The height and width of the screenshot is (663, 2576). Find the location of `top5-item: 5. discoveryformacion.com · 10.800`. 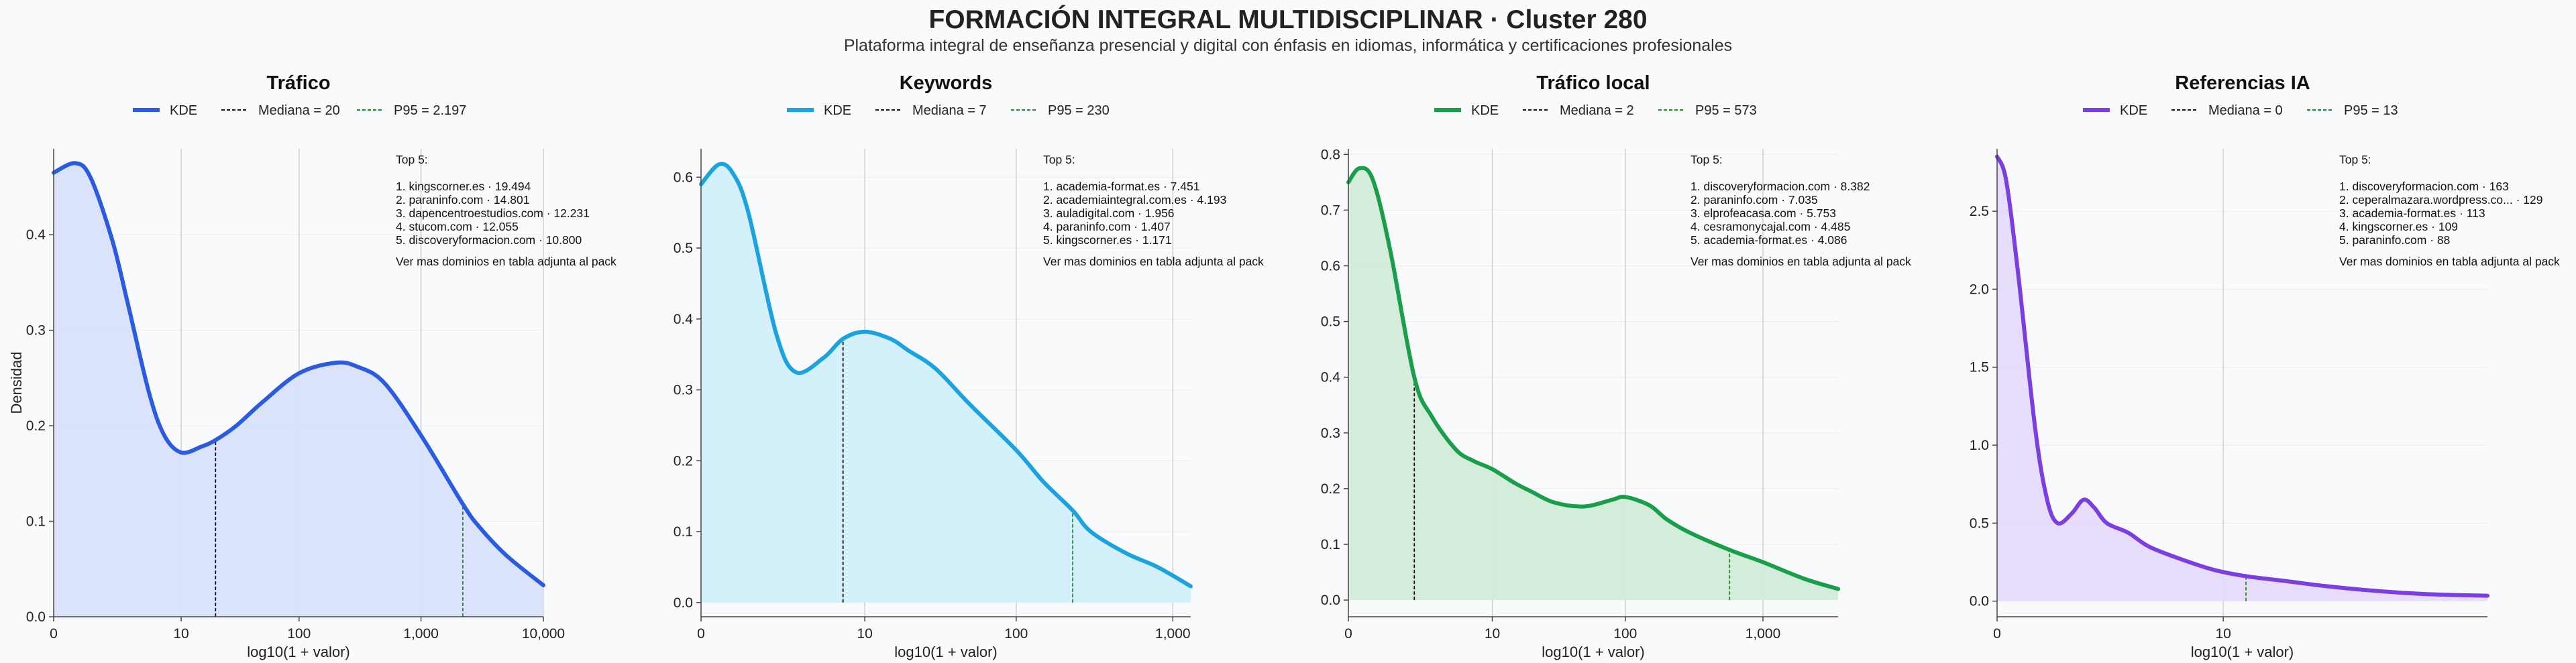

top5-item: 5. discoveryformacion.com · 10.800 is located at coordinates (489, 240).